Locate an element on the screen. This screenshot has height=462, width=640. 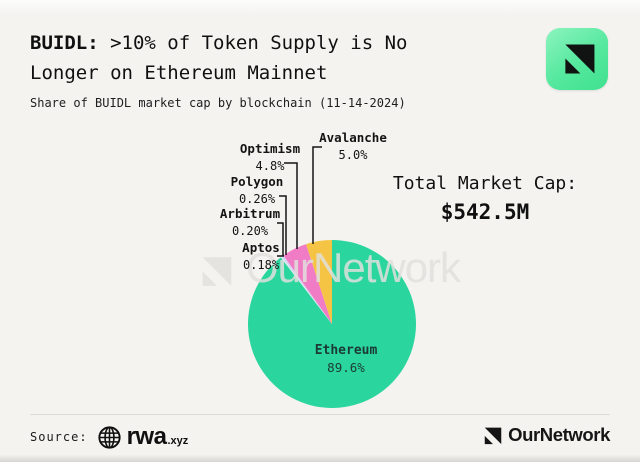
source-attribution: Source: rwa .xyz is located at coordinates (109, 437).